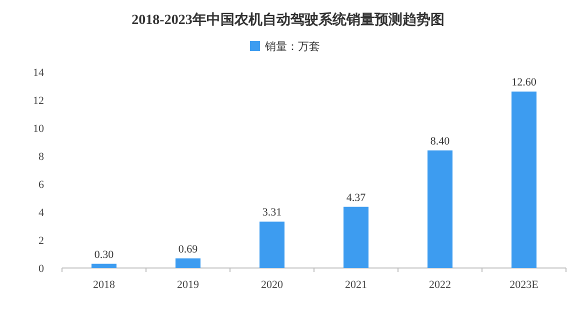 The width and height of the screenshot is (576, 327). What do you see at coordinates (41, 269) in the screenshot?
I see `y-tick-label: 0` at bounding box center [41, 269].